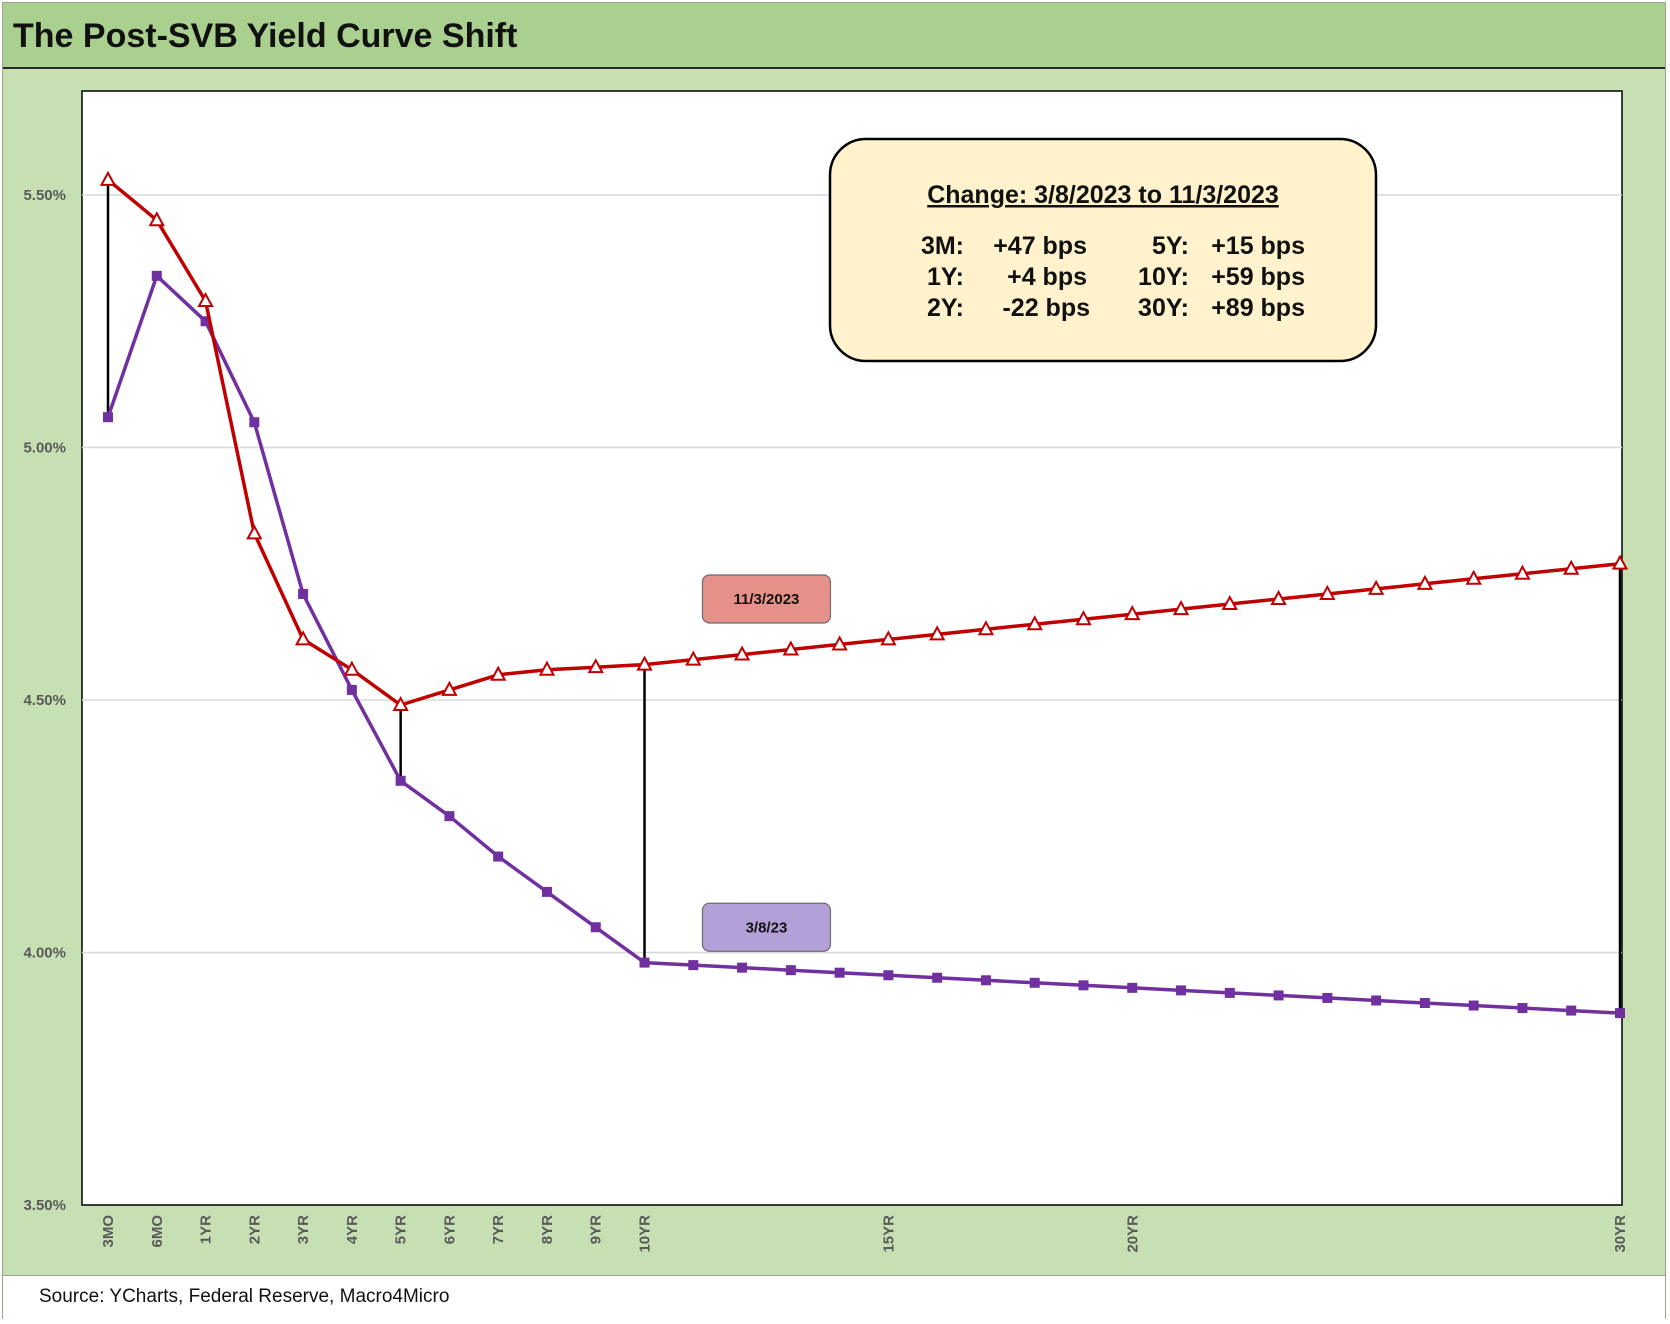 The image size is (1670, 1324). I want to click on y-tick-label: 4.00%, so click(44, 953).